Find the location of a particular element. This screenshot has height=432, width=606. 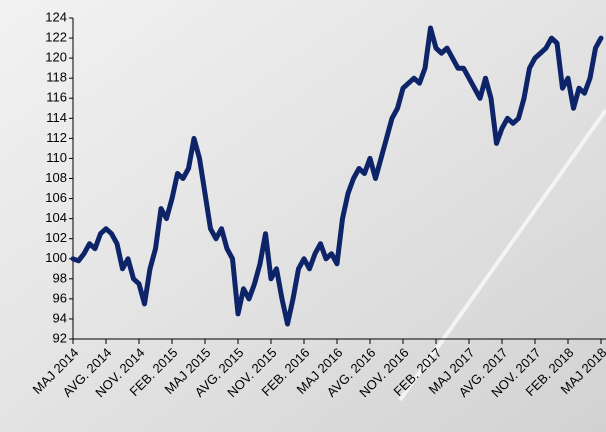

y-tick-label: 120 is located at coordinates (56, 57).